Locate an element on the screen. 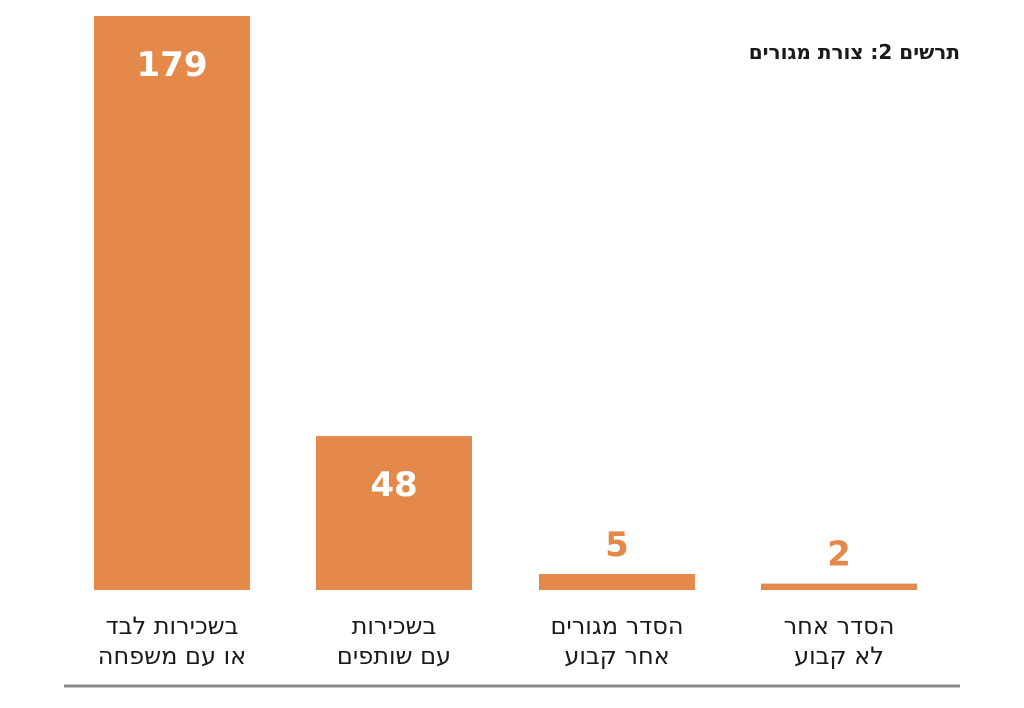 The width and height of the screenshot is (1024, 708). category-label-1-line-1: בשכירות לבד is located at coordinates (171, 626).